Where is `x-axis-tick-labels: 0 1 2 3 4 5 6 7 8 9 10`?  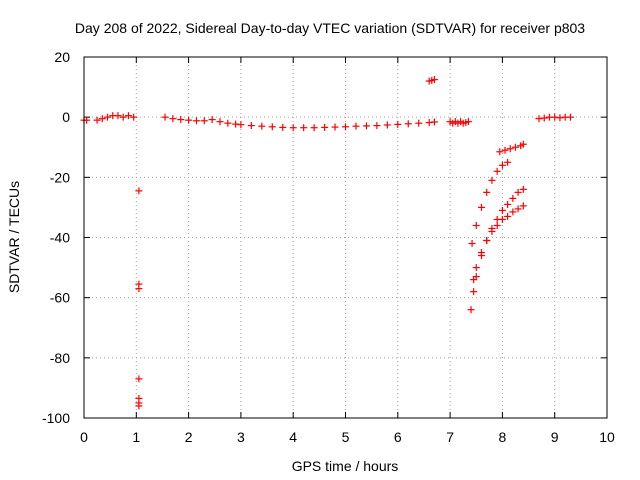 x-axis-tick-labels: 0 1 2 3 4 5 6 7 8 9 10 is located at coordinates (347, 437).